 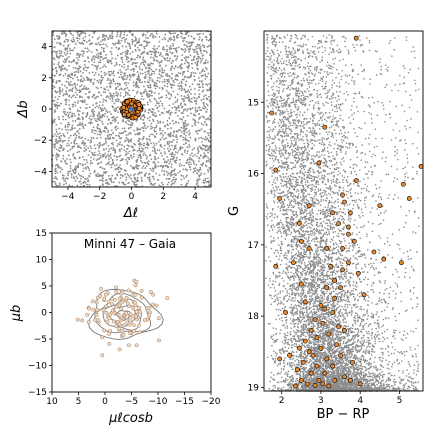 What do you see at coordinates (41, 234) in the screenshot?
I see `y-tick-label: 15` at bounding box center [41, 234].